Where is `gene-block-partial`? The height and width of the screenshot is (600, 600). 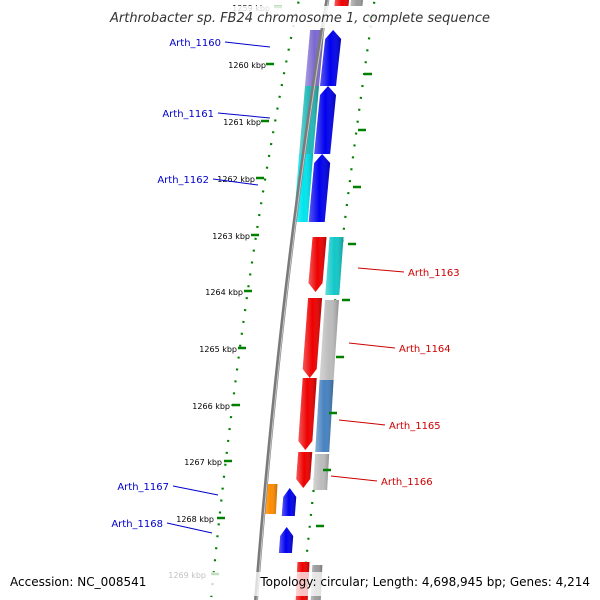
gene-block-partial is located at coordinates (342, 3).